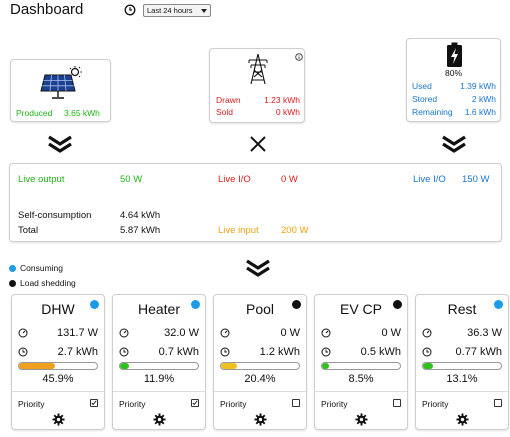 This screenshot has height=437, width=510. What do you see at coordinates (258, 69) in the screenshot?
I see `power-pylon-icon` at bounding box center [258, 69].